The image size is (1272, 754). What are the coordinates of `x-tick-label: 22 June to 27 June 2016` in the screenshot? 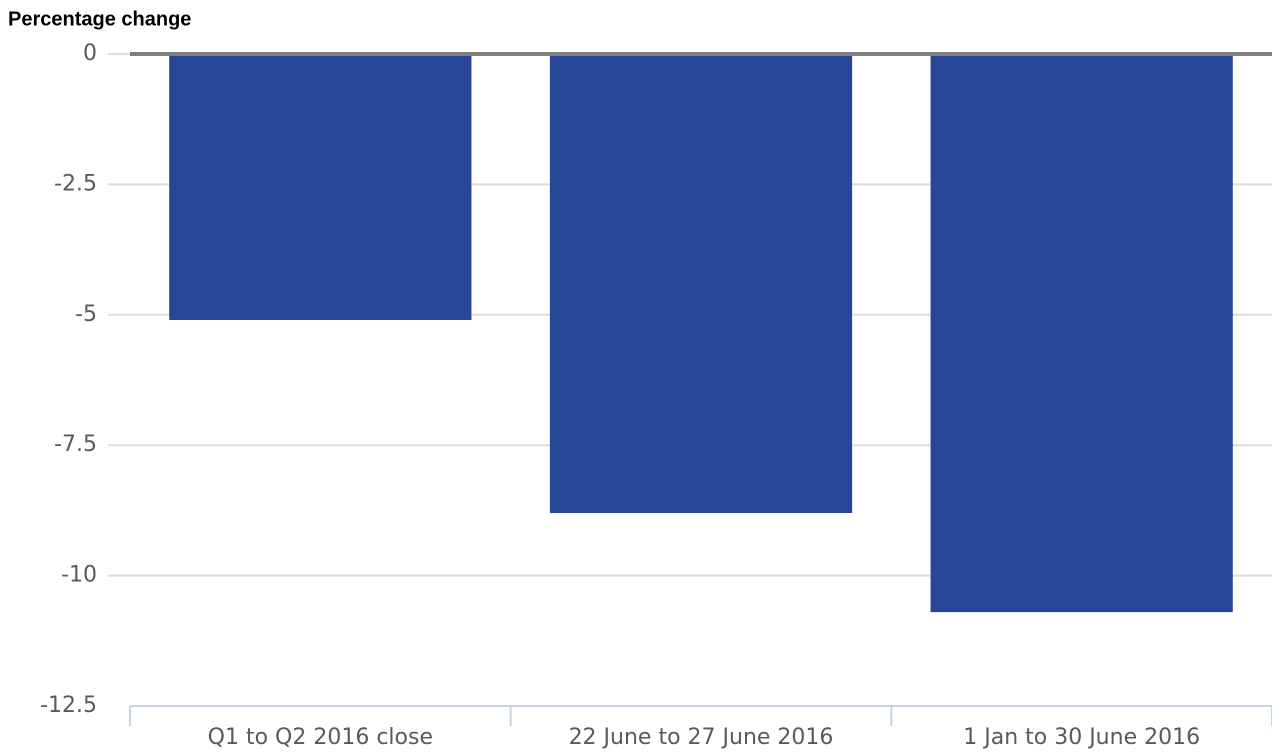 It's located at (701, 737).